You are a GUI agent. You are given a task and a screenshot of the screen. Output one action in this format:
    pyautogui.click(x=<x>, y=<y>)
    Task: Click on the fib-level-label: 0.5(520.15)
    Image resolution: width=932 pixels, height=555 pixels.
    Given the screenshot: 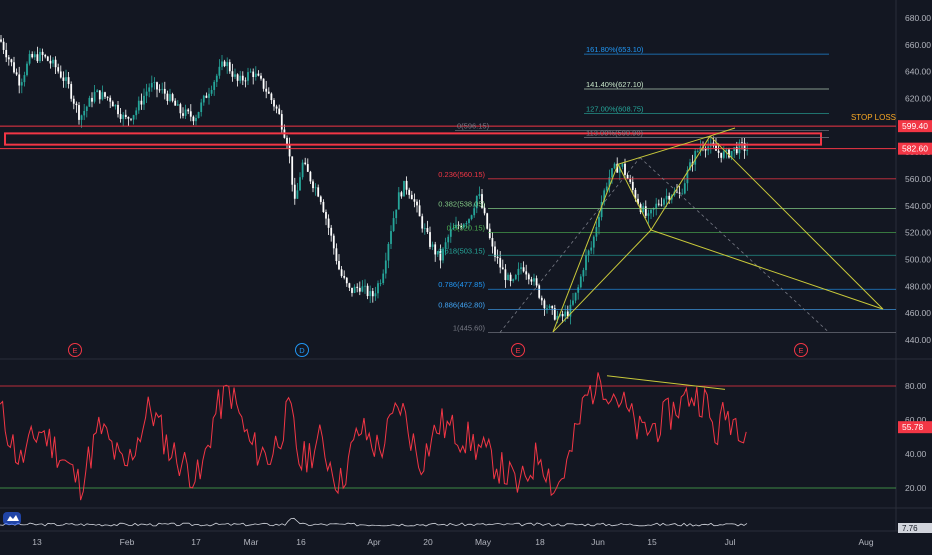 What is the action you would take?
    pyautogui.click(x=466, y=227)
    